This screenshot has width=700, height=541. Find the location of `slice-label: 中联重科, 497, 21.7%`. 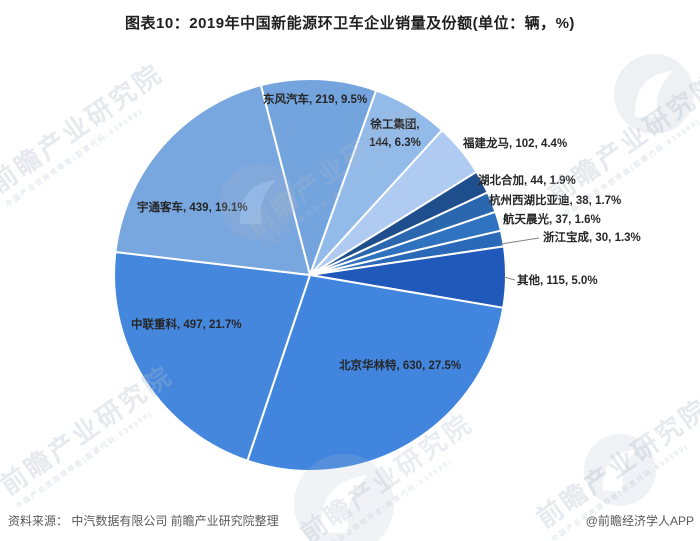

slice-label: 中联重科, 497, 21.7% is located at coordinates (186, 325).